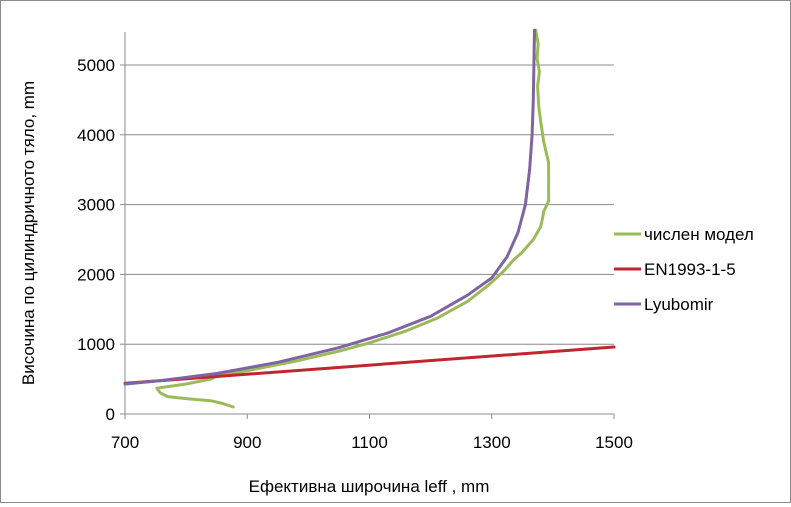  What do you see at coordinates (96, 344) in the screenshot?
I see `y-tick-label: 1000` at bounding box center [96, 344].